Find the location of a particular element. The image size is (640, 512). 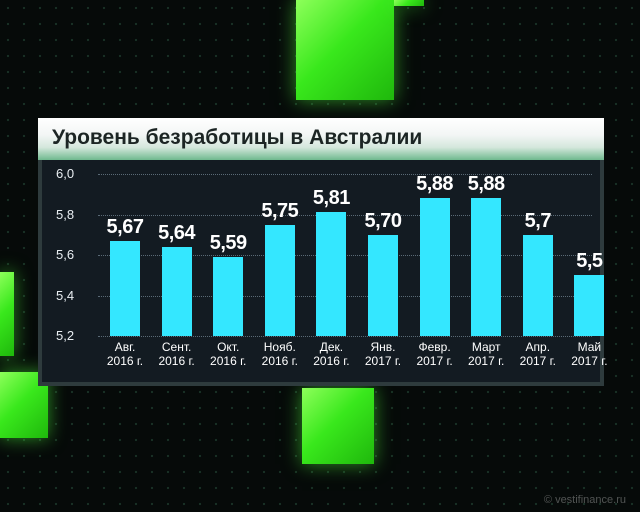

watermark: © vestifinance.ru is located at coordinates (584, 500).